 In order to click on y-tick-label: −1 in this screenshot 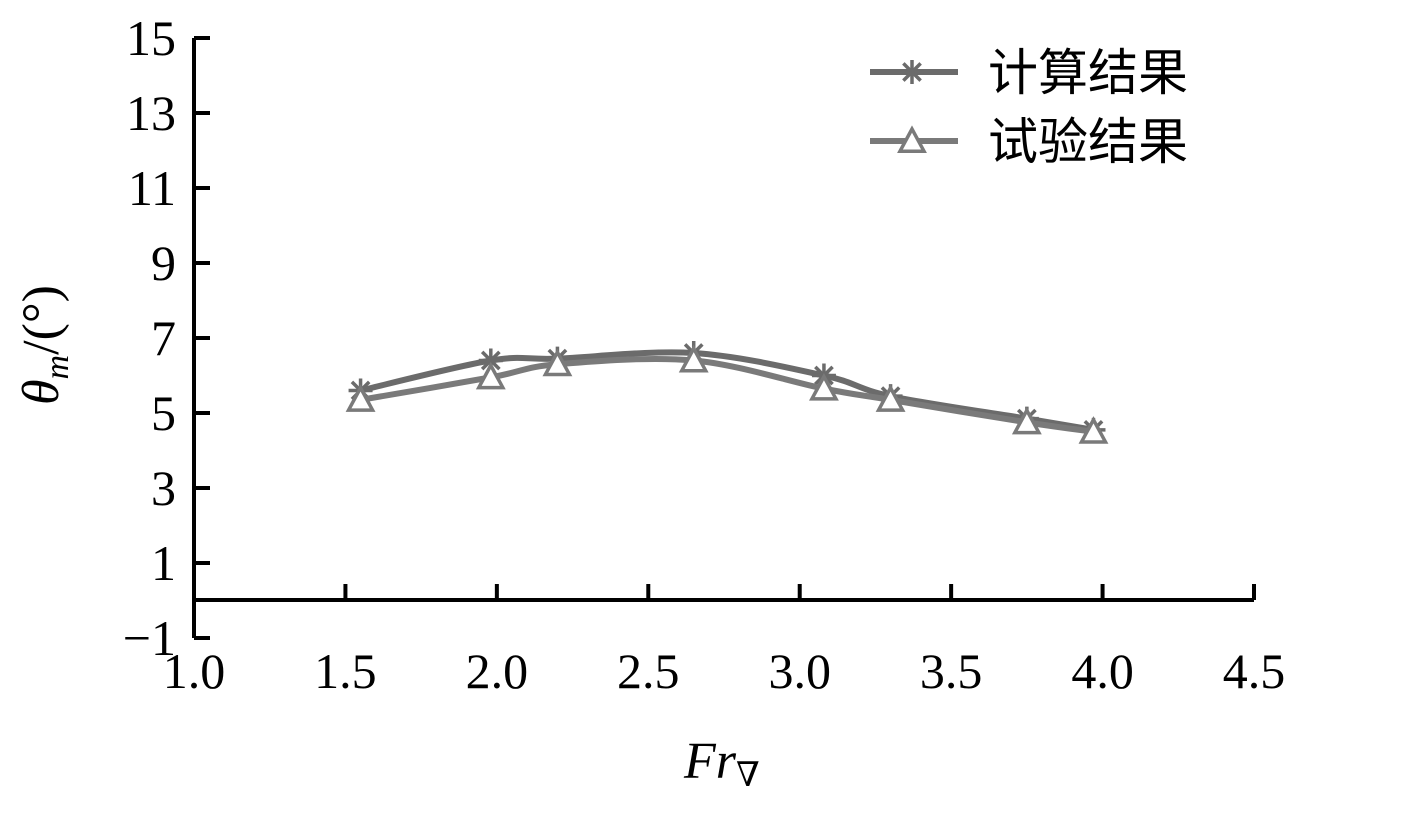, I will do `click(149, 638)`.